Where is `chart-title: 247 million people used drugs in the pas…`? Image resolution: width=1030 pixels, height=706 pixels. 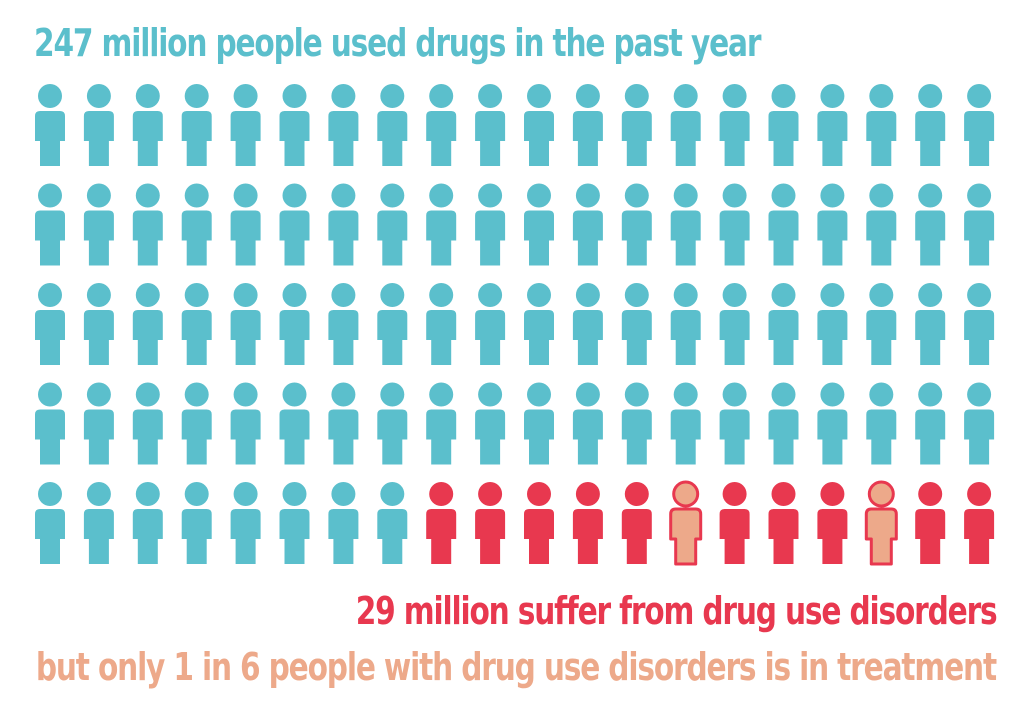 chart-title: 247 million people used drugs in the pas… is located at coordinates (397, 43).